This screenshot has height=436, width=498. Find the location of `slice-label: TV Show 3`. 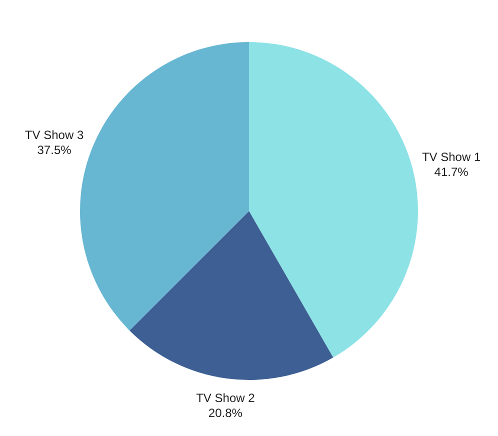

slice-label: TV Show 3 is located at coordinates (54, 135).